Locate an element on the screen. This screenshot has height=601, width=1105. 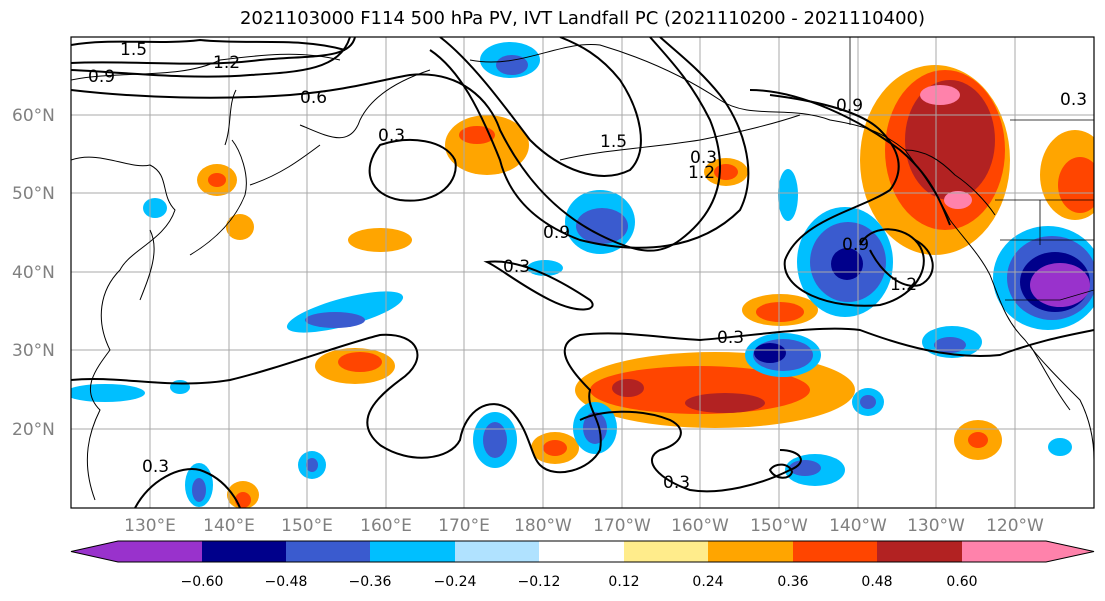
coast-asia is located at coordinates (123, 328).